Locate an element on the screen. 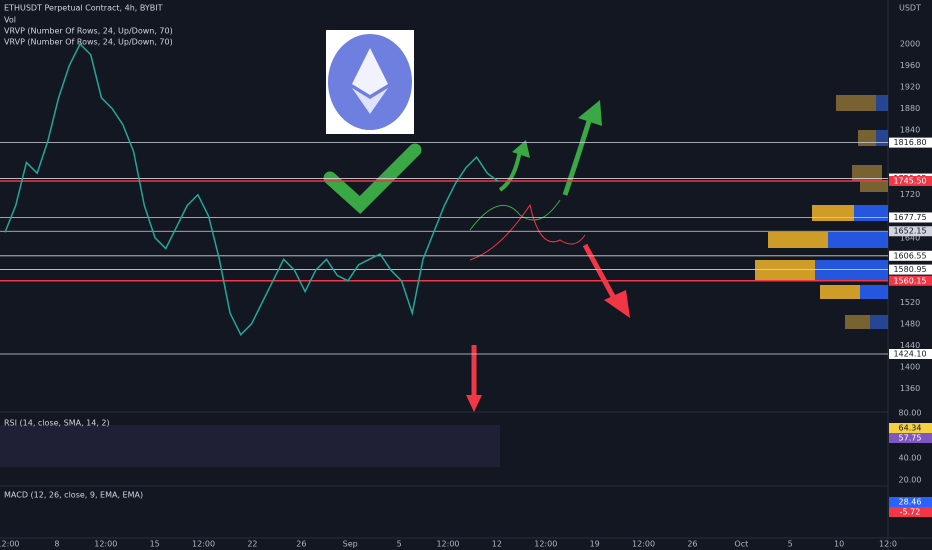  indicator-tag-label: 64.34 is located at coordinates (910, 428).